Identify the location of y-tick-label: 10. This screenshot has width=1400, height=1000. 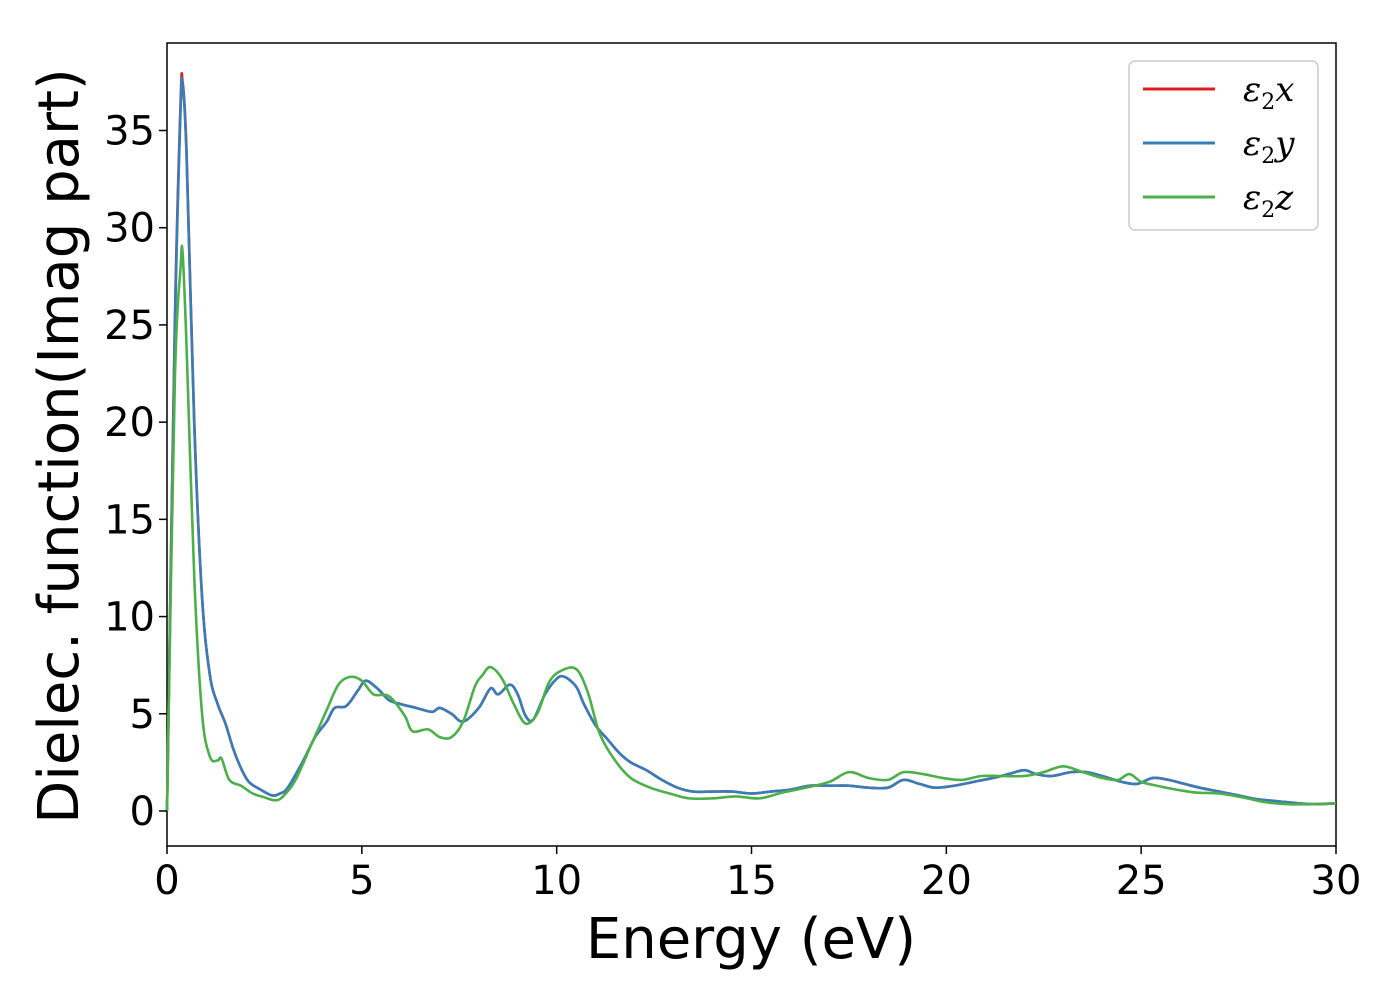
(129, 618).